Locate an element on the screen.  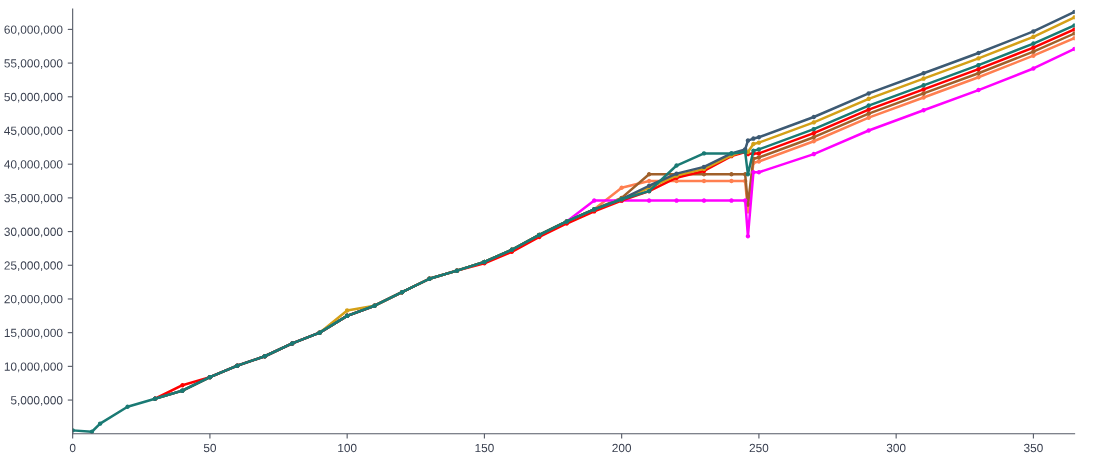
y-tick-label: 15,000,000 is located at coordinates (33, 333).